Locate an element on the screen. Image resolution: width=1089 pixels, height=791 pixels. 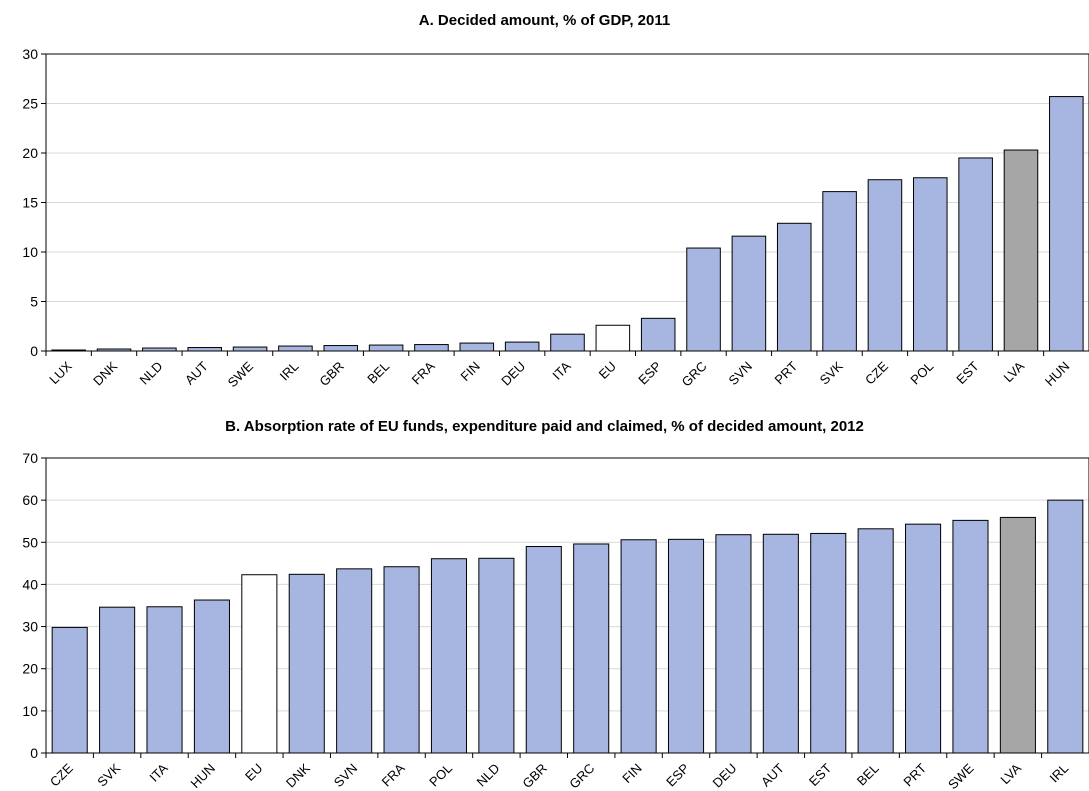
x-tick-label: AUT is located at coordinates (196, 372).